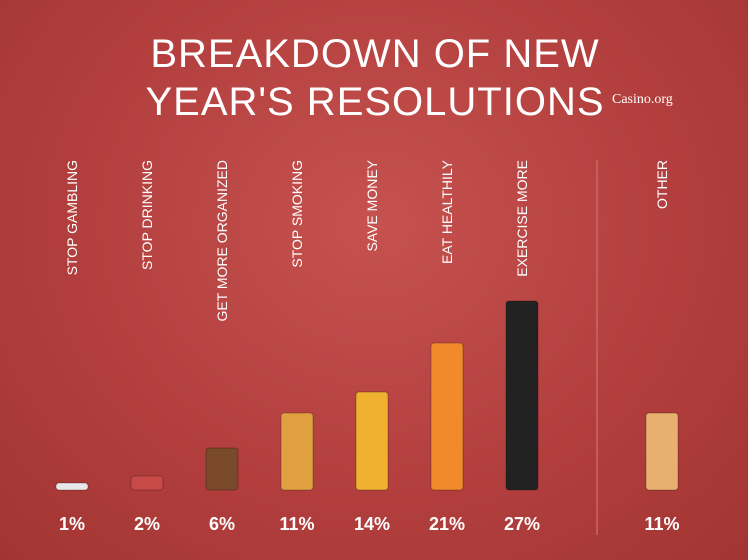 This screenshot has height=560, width=748. I want to click on value-label: 14%, so click(372, 524).